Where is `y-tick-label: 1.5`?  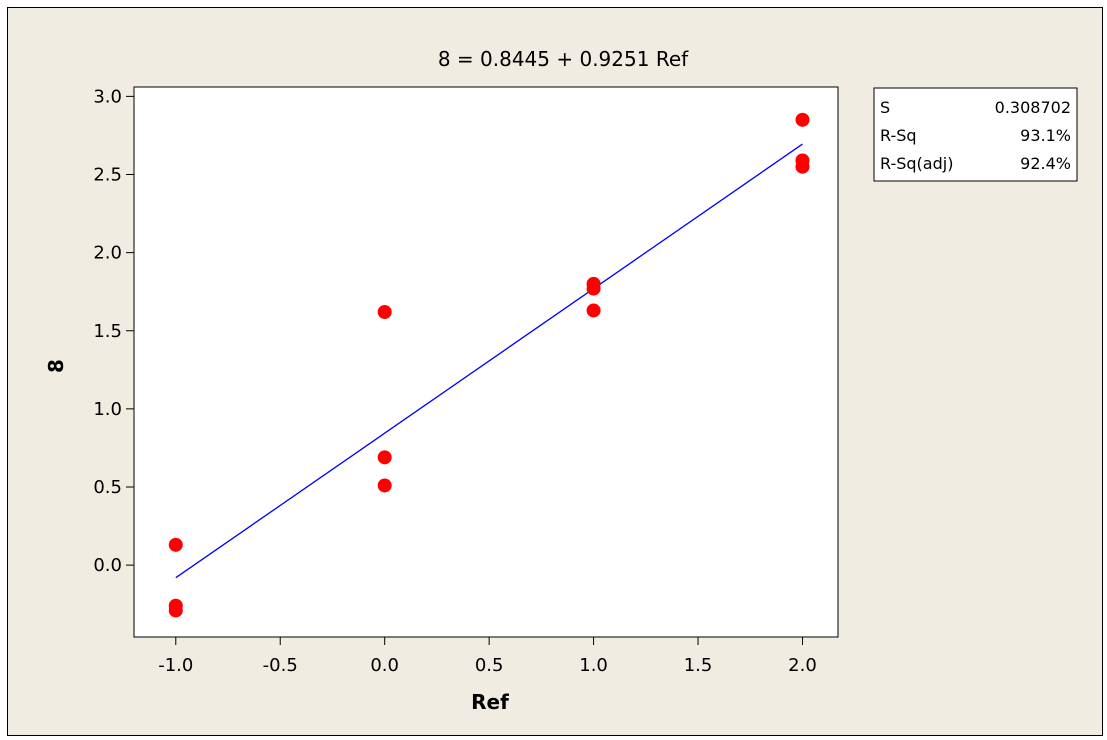 y-tick-label: 1.5 is located at coordinates (107, 331).